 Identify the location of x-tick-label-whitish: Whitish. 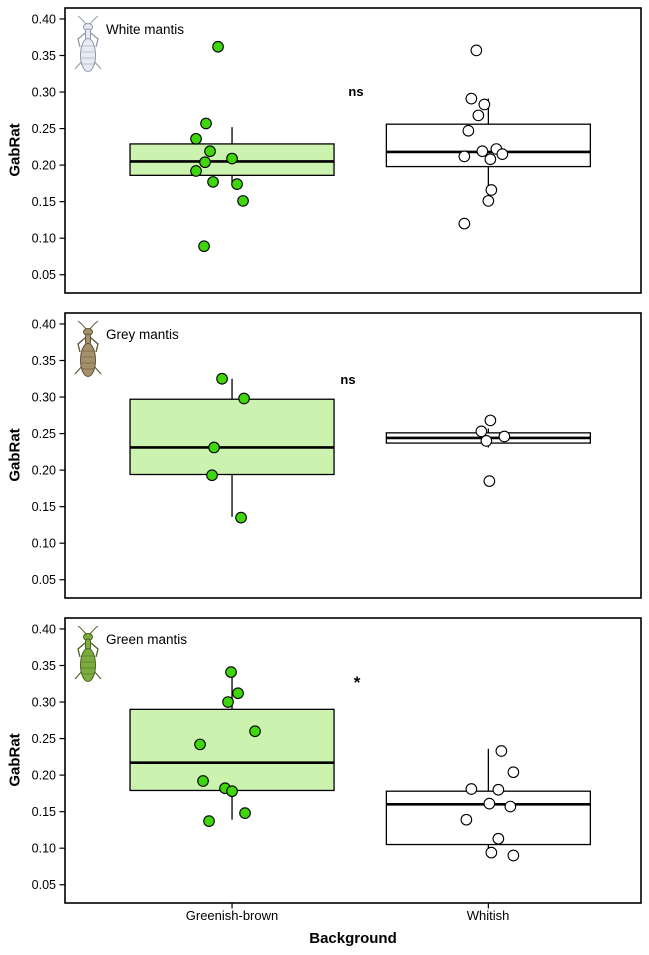
(488, 915).